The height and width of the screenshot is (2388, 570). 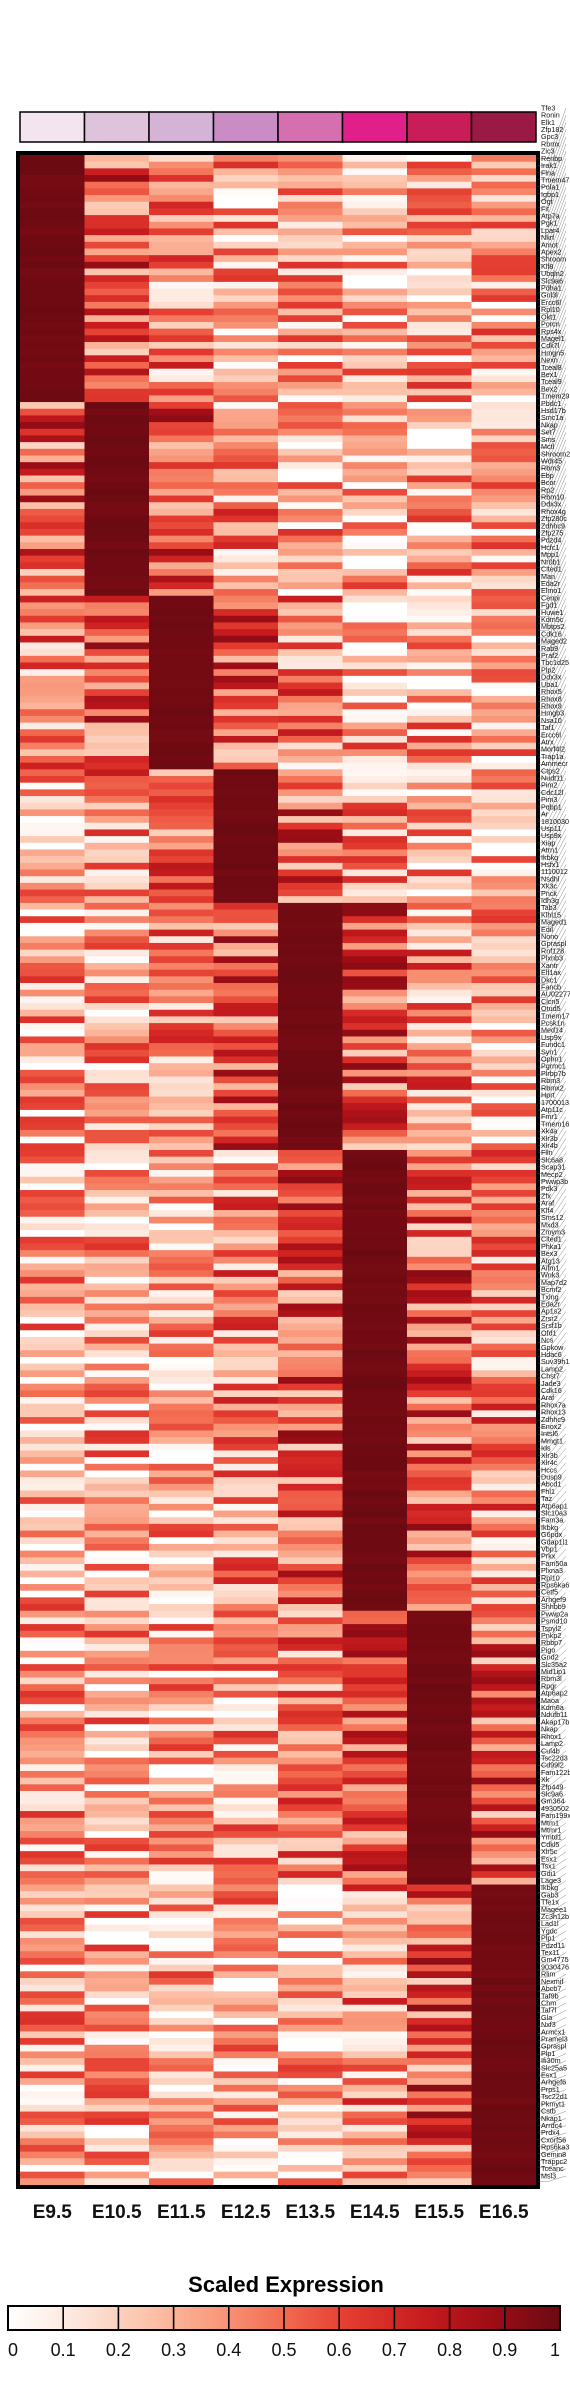 I want to click on gene-label: Aifm1, so click(x=550, y=1267).